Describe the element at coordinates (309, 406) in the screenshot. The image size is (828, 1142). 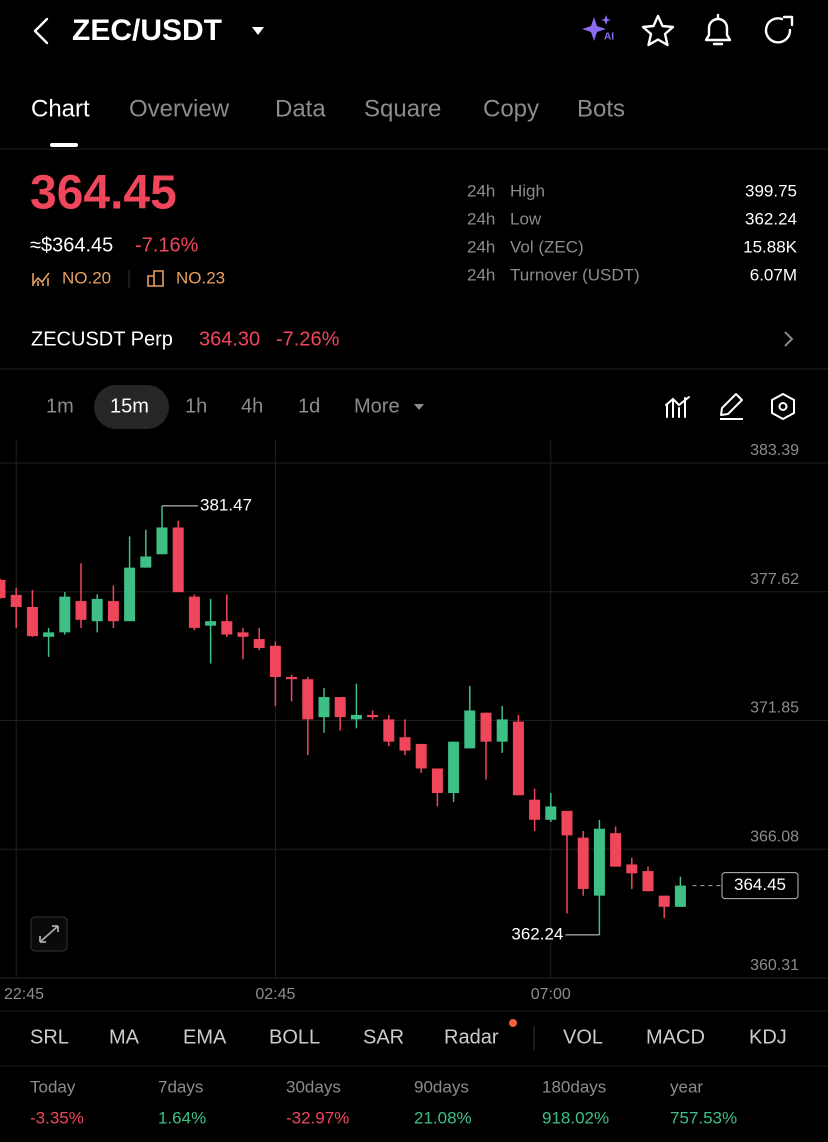
I see `interval: 1d` at that location.